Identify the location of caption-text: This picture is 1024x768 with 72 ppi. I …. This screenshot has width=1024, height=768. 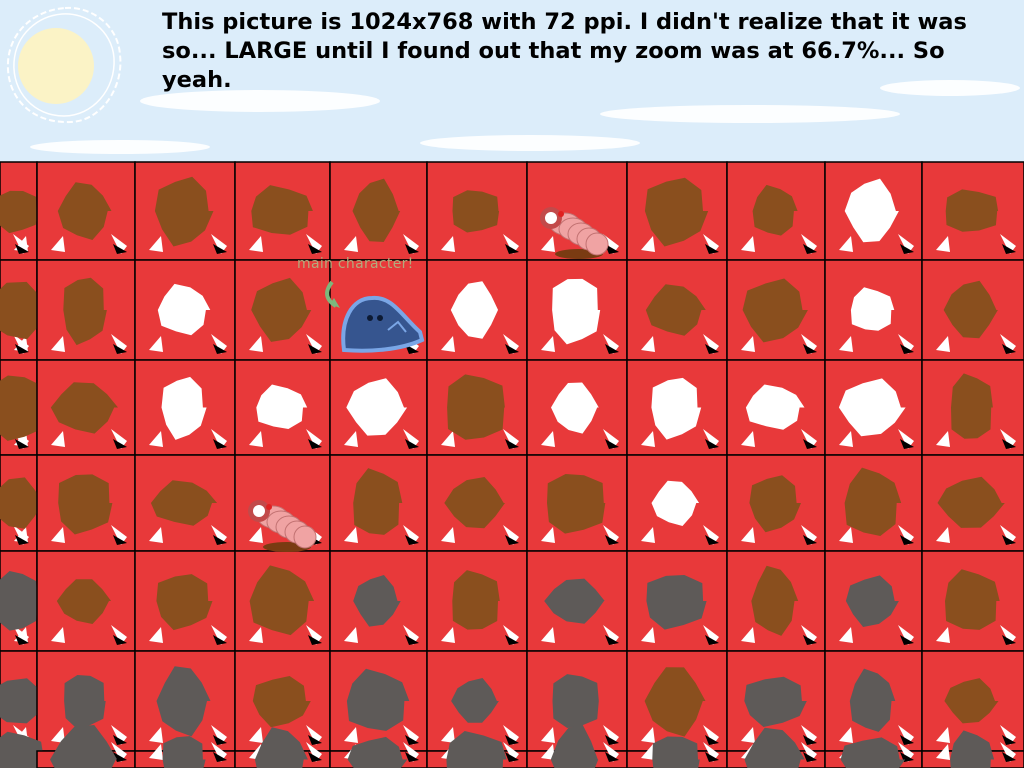
(564, 51).